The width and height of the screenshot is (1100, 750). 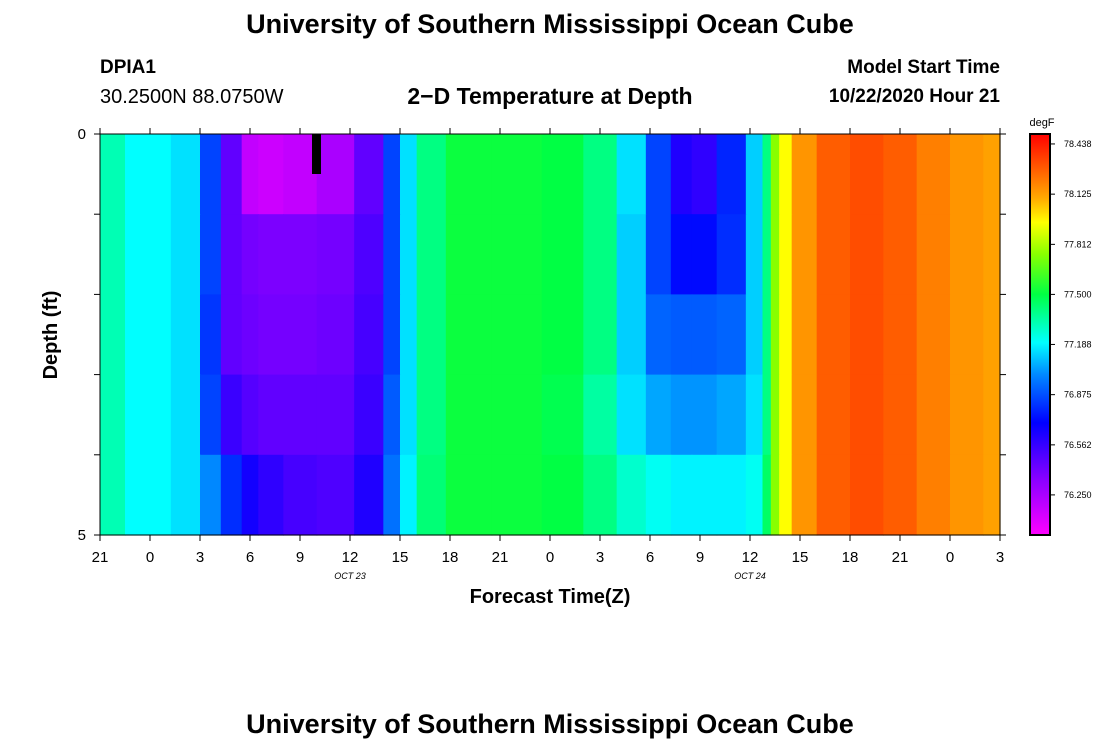 What do you see at coordinates (950, 557) in the screenshot?
I see `x-tick-label: 0` at bounding box center [950, 557].